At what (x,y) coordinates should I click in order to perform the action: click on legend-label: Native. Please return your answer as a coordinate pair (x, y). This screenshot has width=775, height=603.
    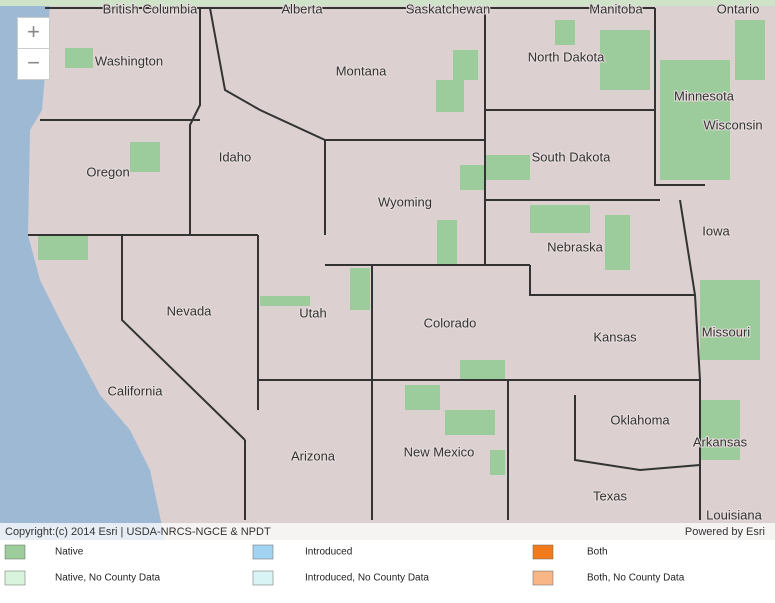
    Looking at the image, I should click on (69, 552).